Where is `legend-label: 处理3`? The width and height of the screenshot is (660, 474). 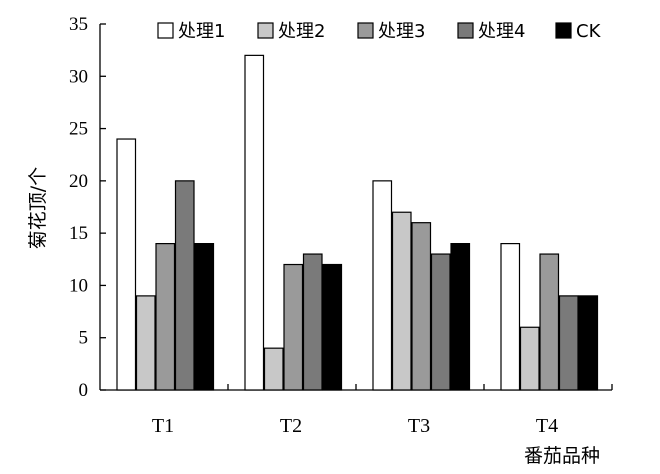
legend-label: 处理3 is located at coordinates (401, 31).